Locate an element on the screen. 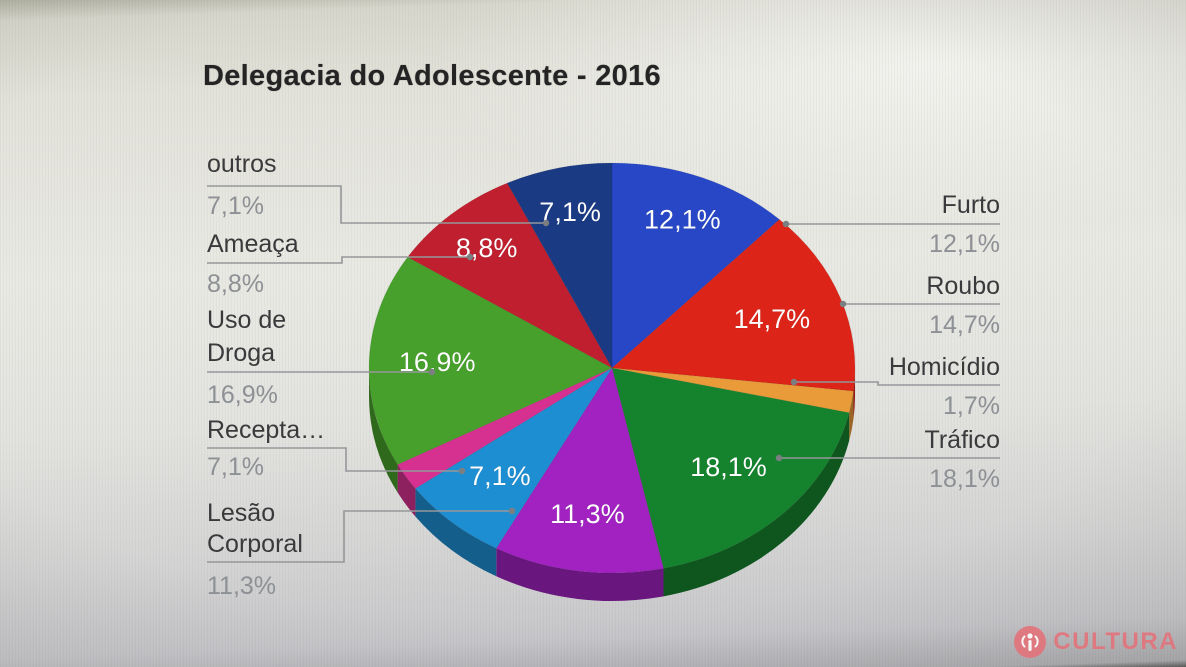  callout-label: Uso de is located at coordinates (246, 320).